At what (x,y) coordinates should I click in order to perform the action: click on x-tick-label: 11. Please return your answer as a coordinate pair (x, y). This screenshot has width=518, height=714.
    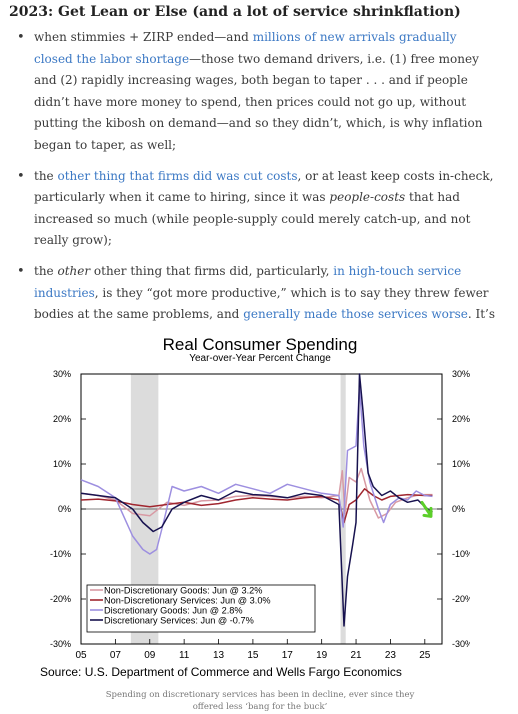
    Looking at the image, I should click on (184, 655).